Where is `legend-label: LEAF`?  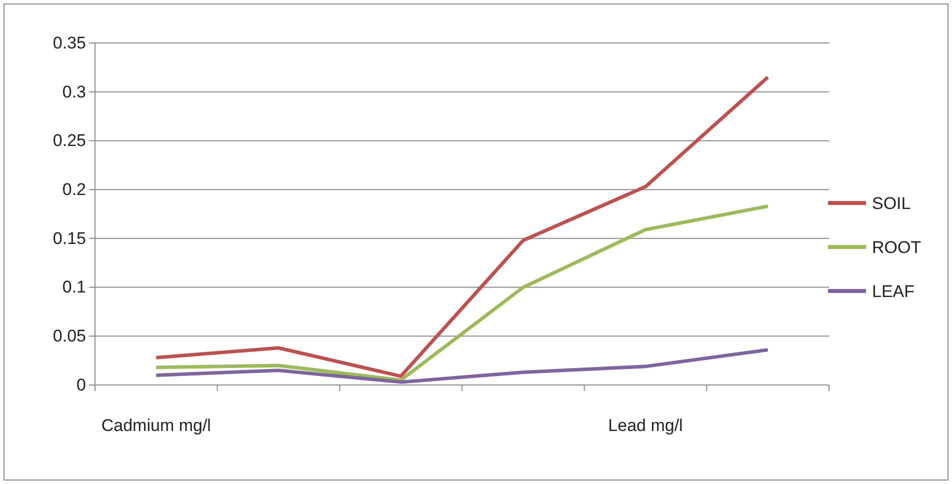 legend-label: LEAF is located at coordinates (893, 291).